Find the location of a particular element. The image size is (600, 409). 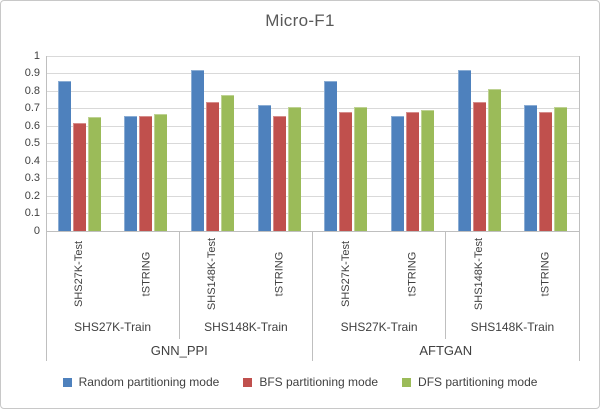

legend-item: BFS partitioning mode is located at coordinates (310, 382).